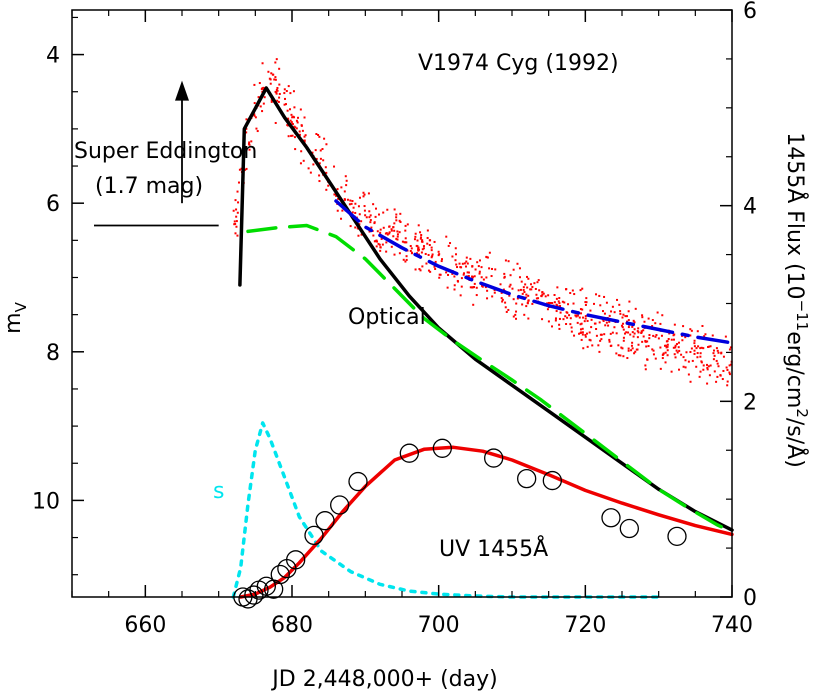  What do you see at coordinates (145, 625) in the screenshot?
I see `x-tick-label: 660` at bounding box center [145, 625].